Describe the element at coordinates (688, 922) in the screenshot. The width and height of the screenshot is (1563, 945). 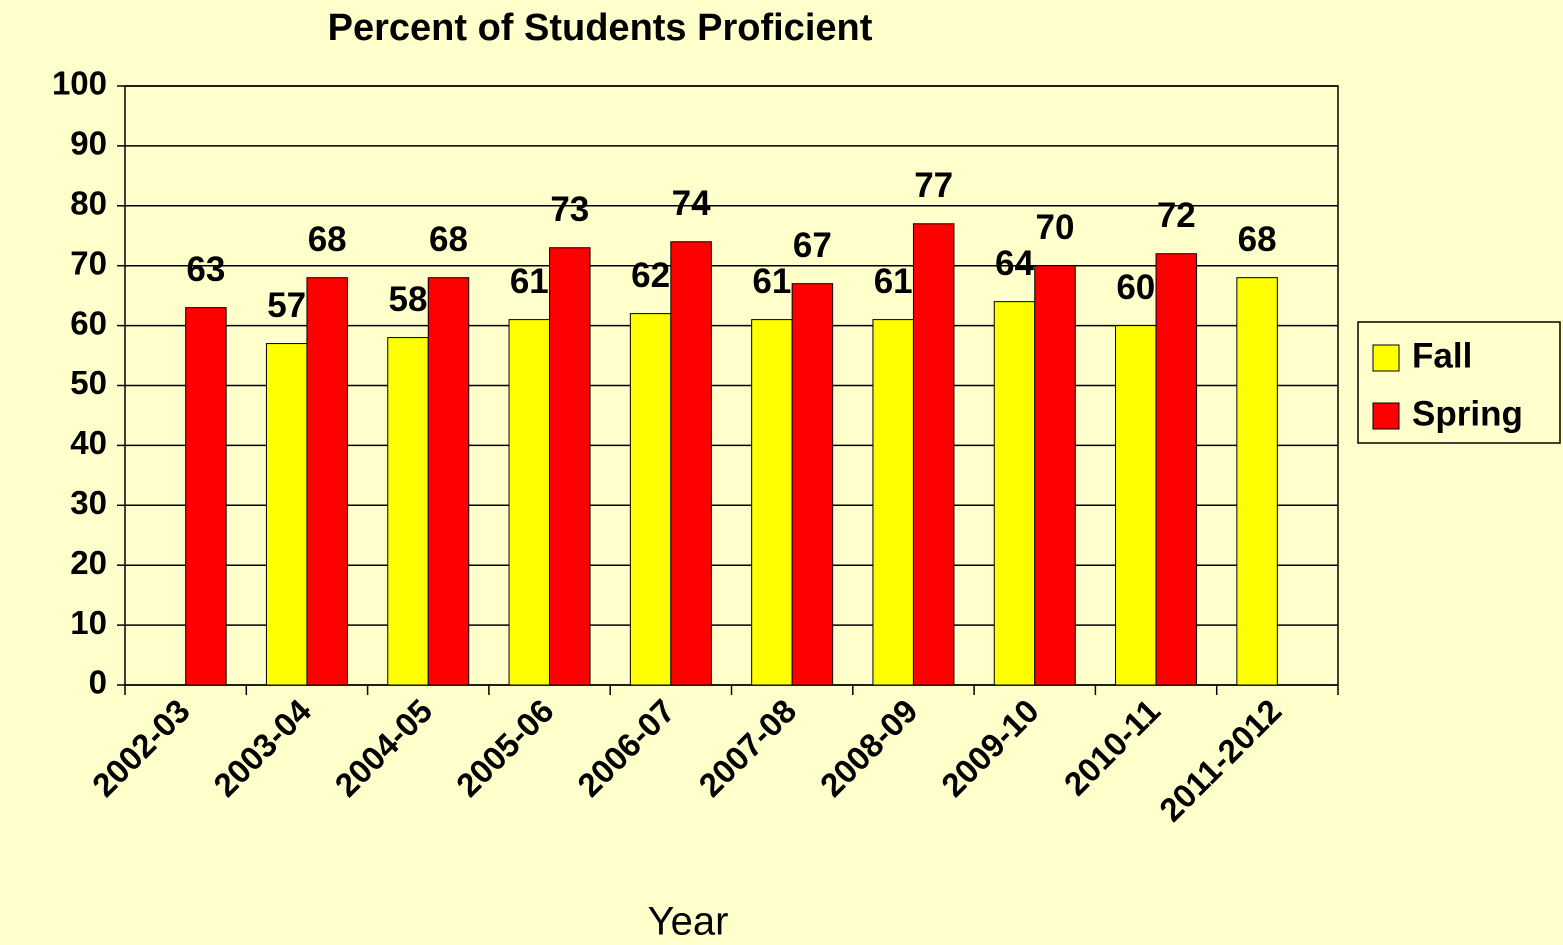
I see `x-axis-label: Year` at that location.